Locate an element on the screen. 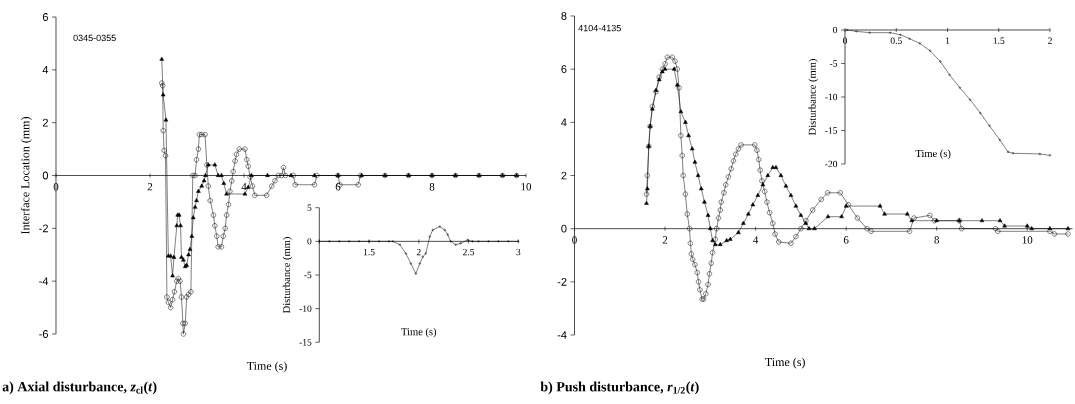 The height and width of the screenshot is (404, 1075). text: a) Axial disturbance, z$_{cl}$(t) is located at coordinates (79, 388).